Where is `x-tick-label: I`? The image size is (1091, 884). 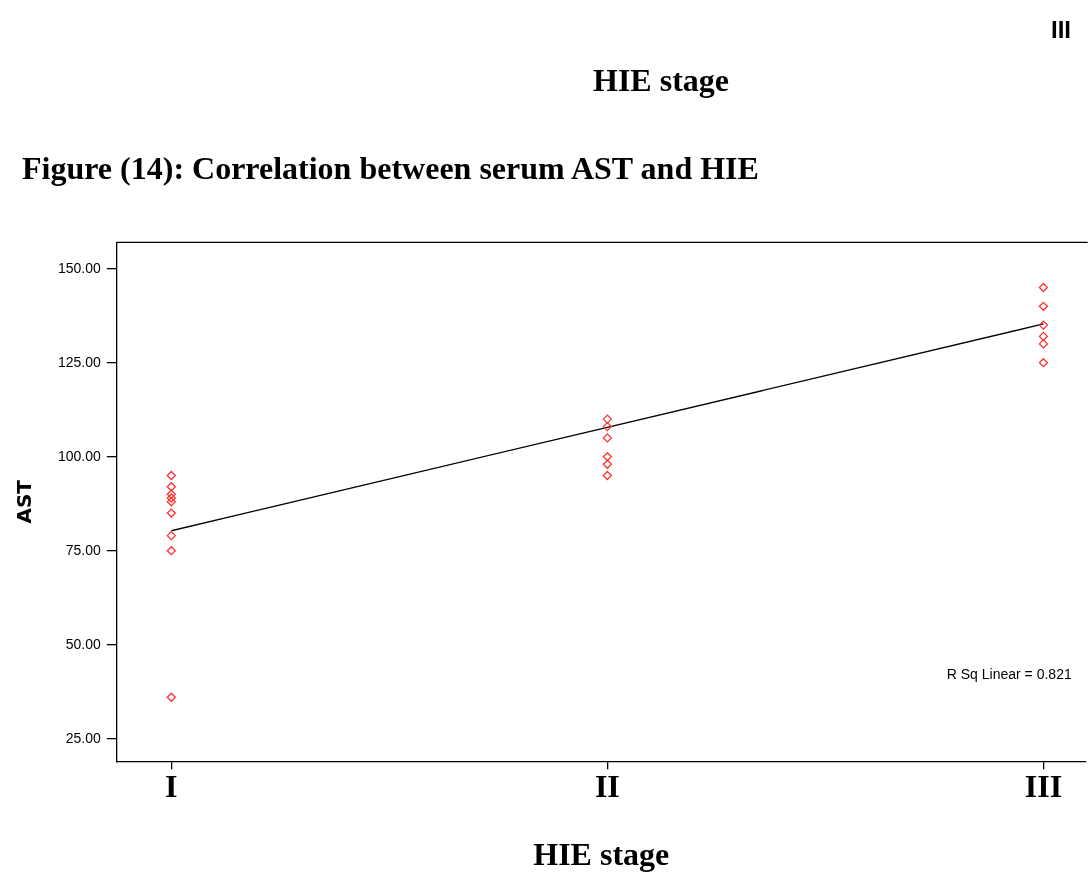 x-tick-label: I is located at coordinates (171, 785).